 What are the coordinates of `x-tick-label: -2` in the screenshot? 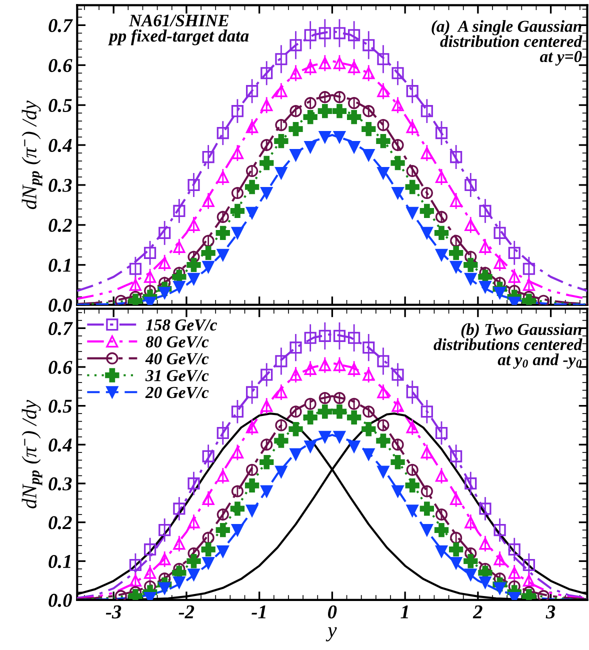 It's located at (186, 611).